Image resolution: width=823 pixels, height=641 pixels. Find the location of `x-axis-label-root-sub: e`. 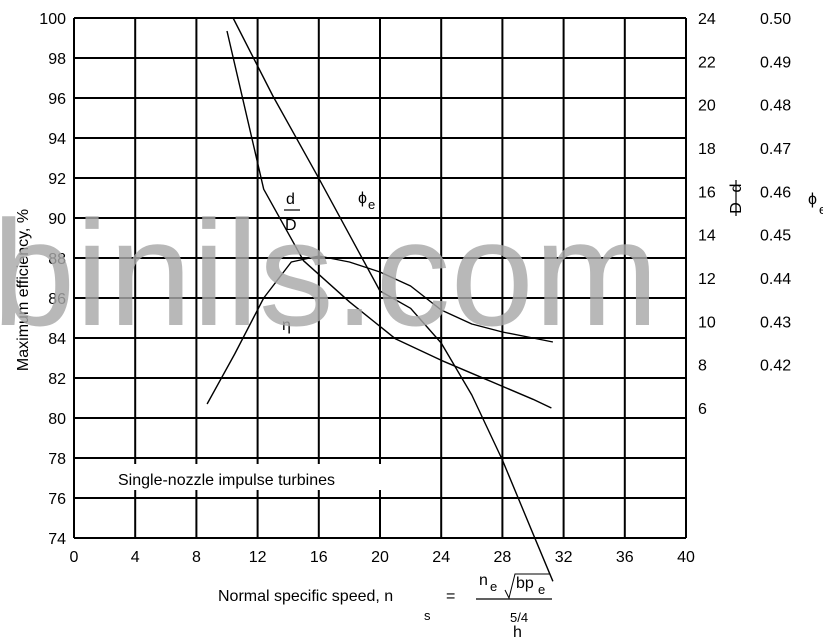

x-axis-label-root-sub: e is located at coordinates (541, 589).